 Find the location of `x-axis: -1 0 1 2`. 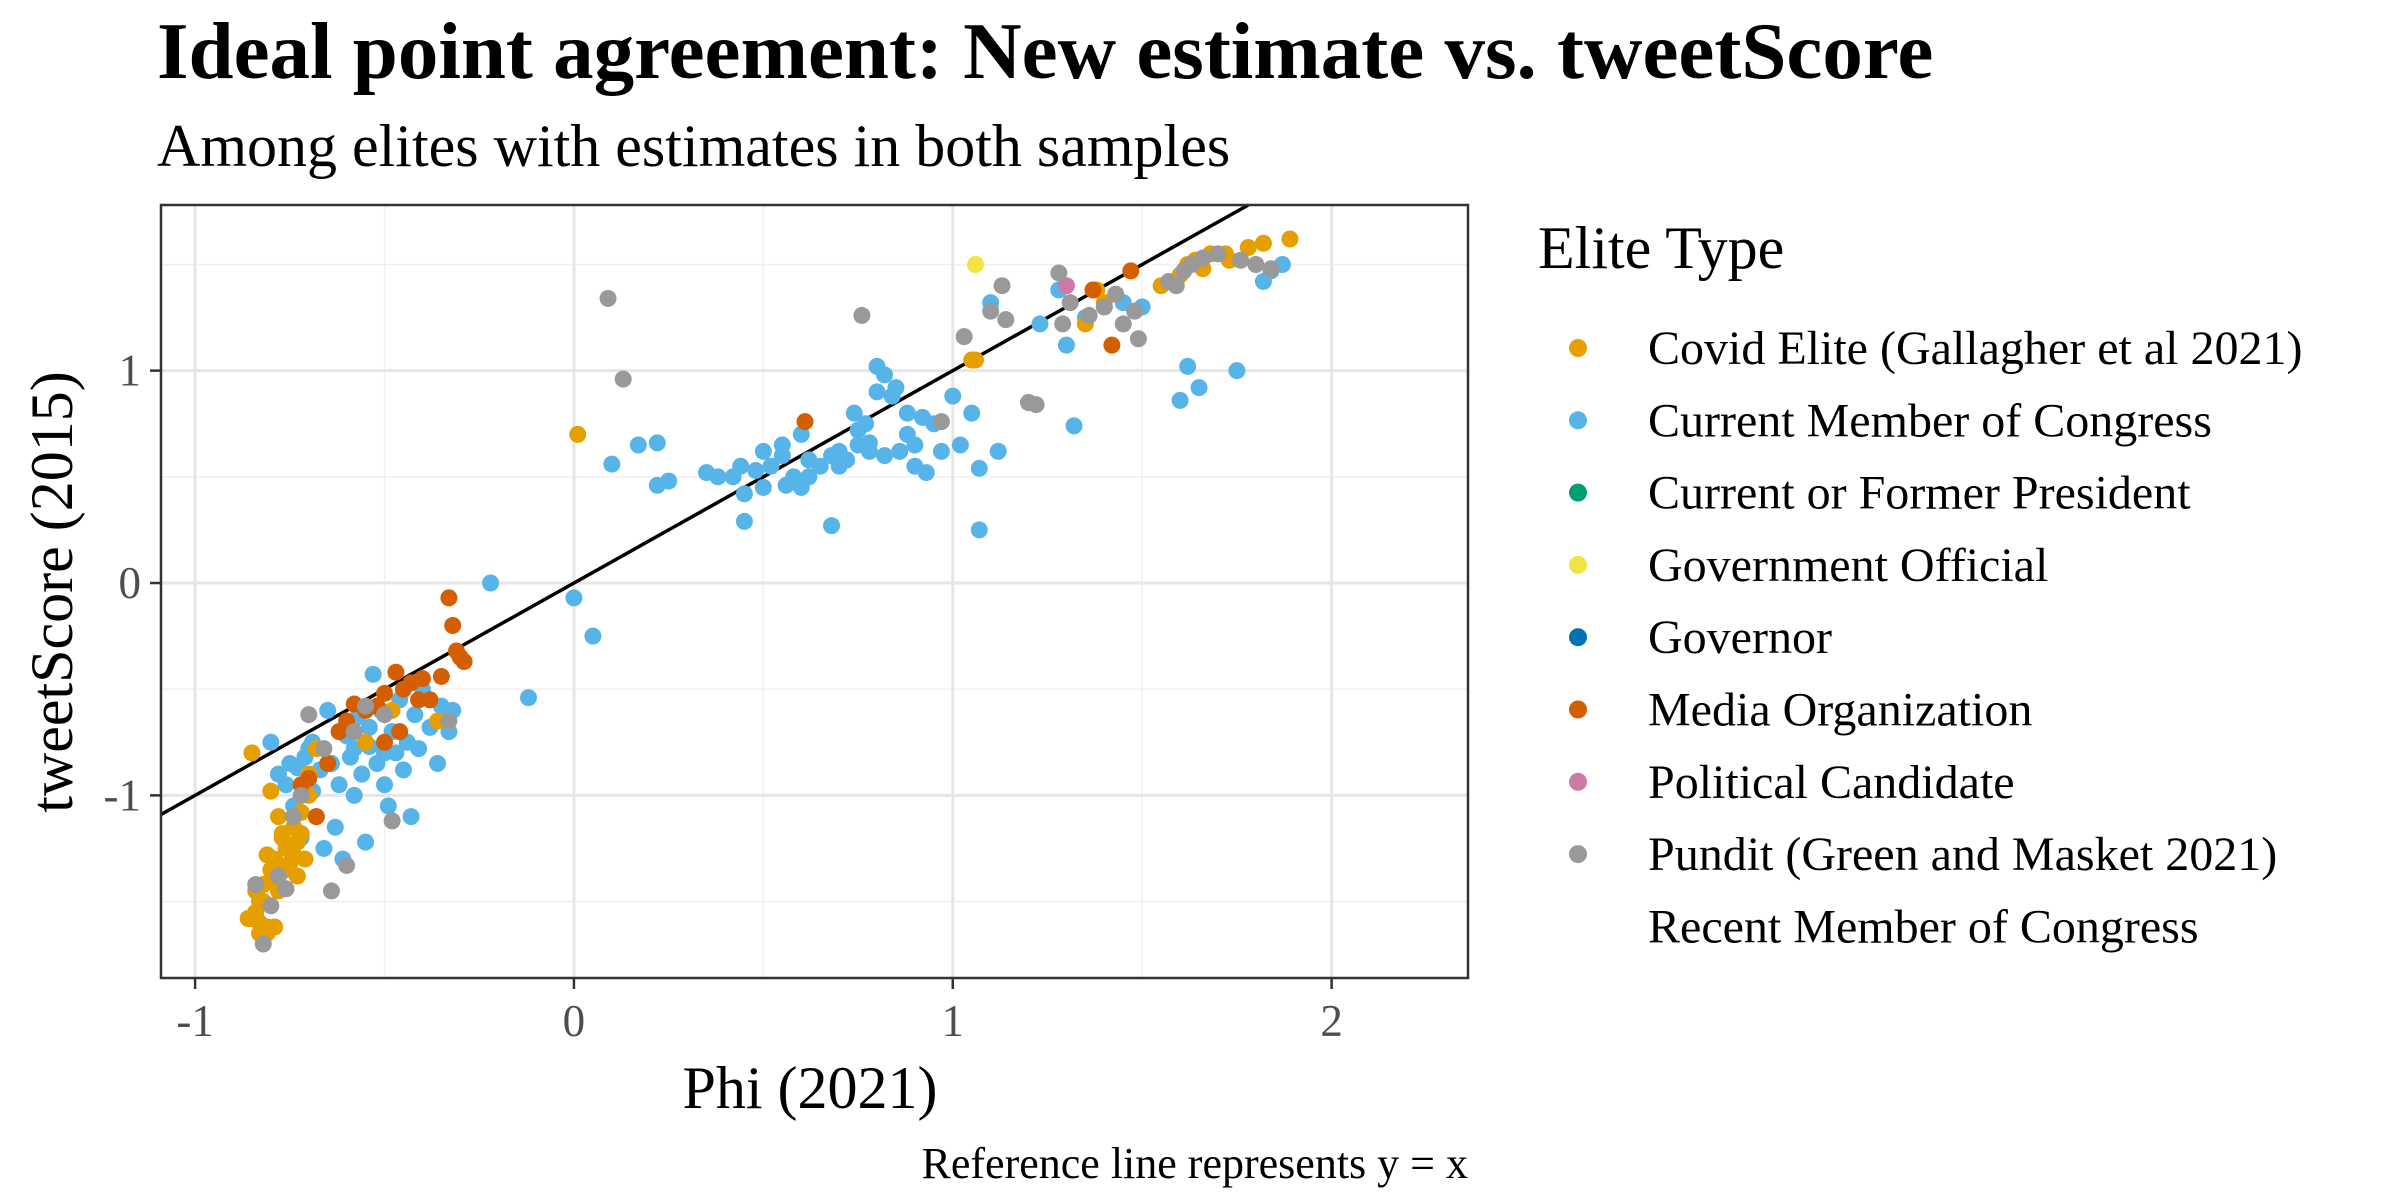

x-axis: -1 0 1 2 is located at coordinates (759, 1012).